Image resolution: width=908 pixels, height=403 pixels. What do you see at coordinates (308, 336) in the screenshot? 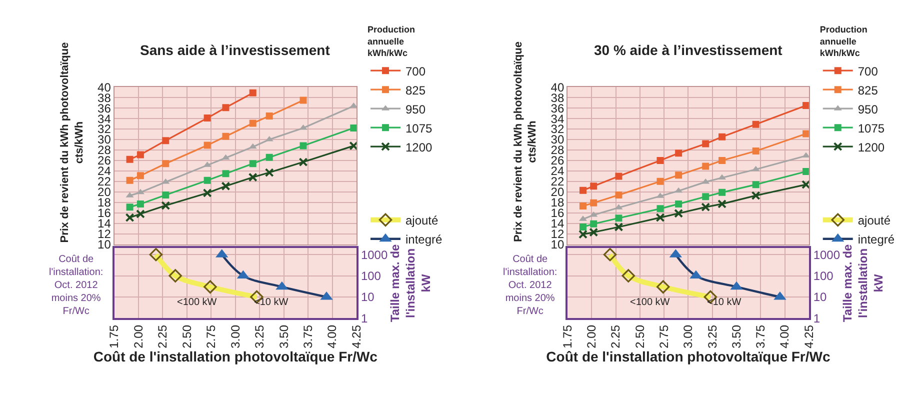
I see `x-tick-label: 3.75` at bounding box center [308, 336].